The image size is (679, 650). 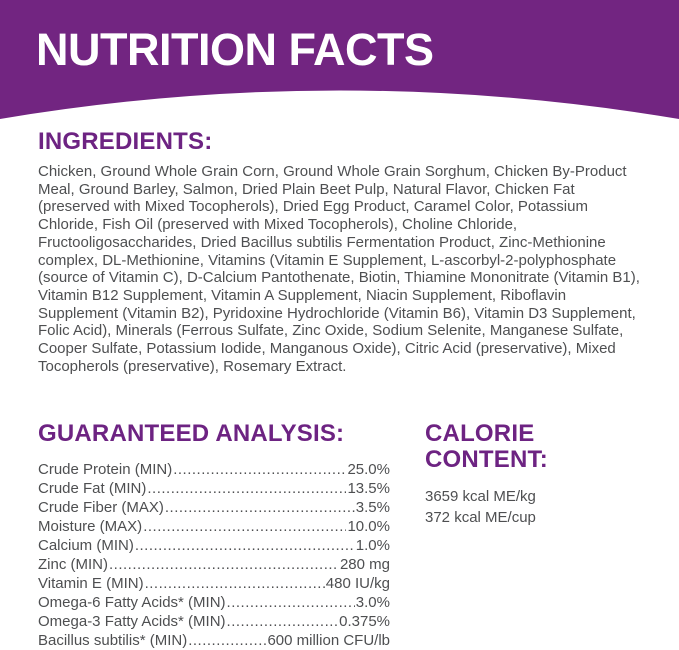 I want to click on guaranteed-analysis-heading: GUARANTEED ANALYSIS:, so click(x=191, y=434).